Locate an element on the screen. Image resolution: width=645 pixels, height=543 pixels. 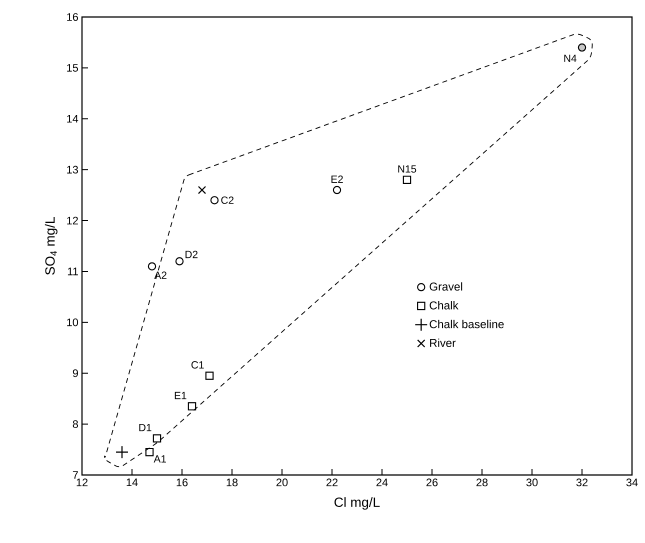
annotation: N4 is located at coordinates (570, 58).